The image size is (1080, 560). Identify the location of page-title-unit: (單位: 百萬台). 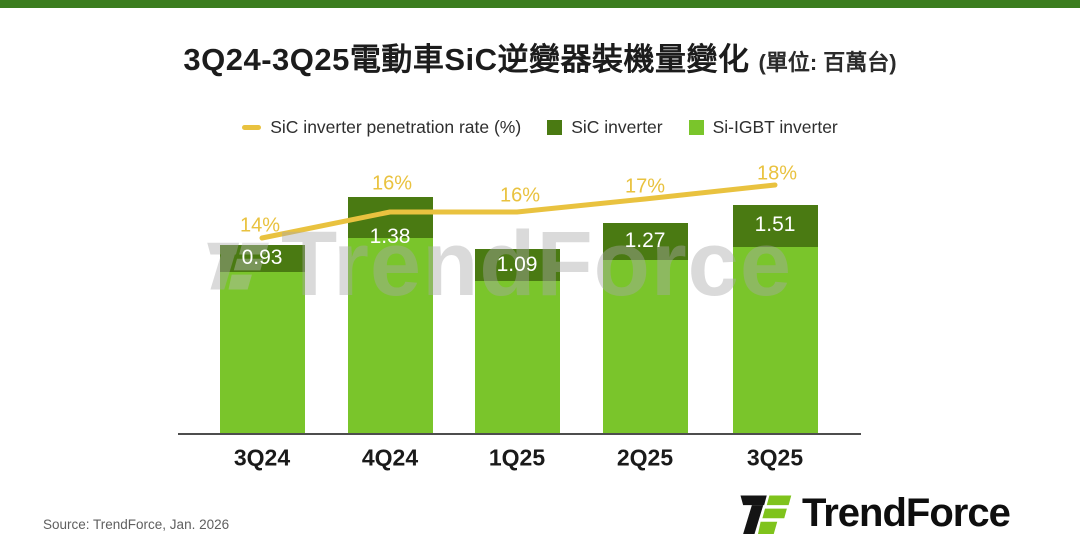
(827, 62).